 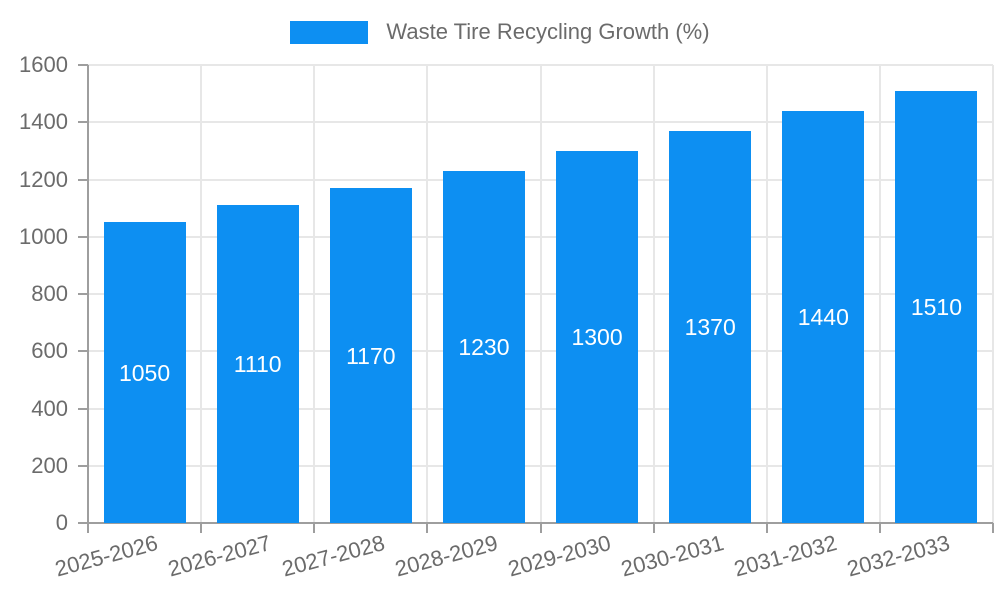 What do you see at coordinates (936, 306) in the screenshot?
I see `bar-2032-2033` at bounding box center [936, 306].